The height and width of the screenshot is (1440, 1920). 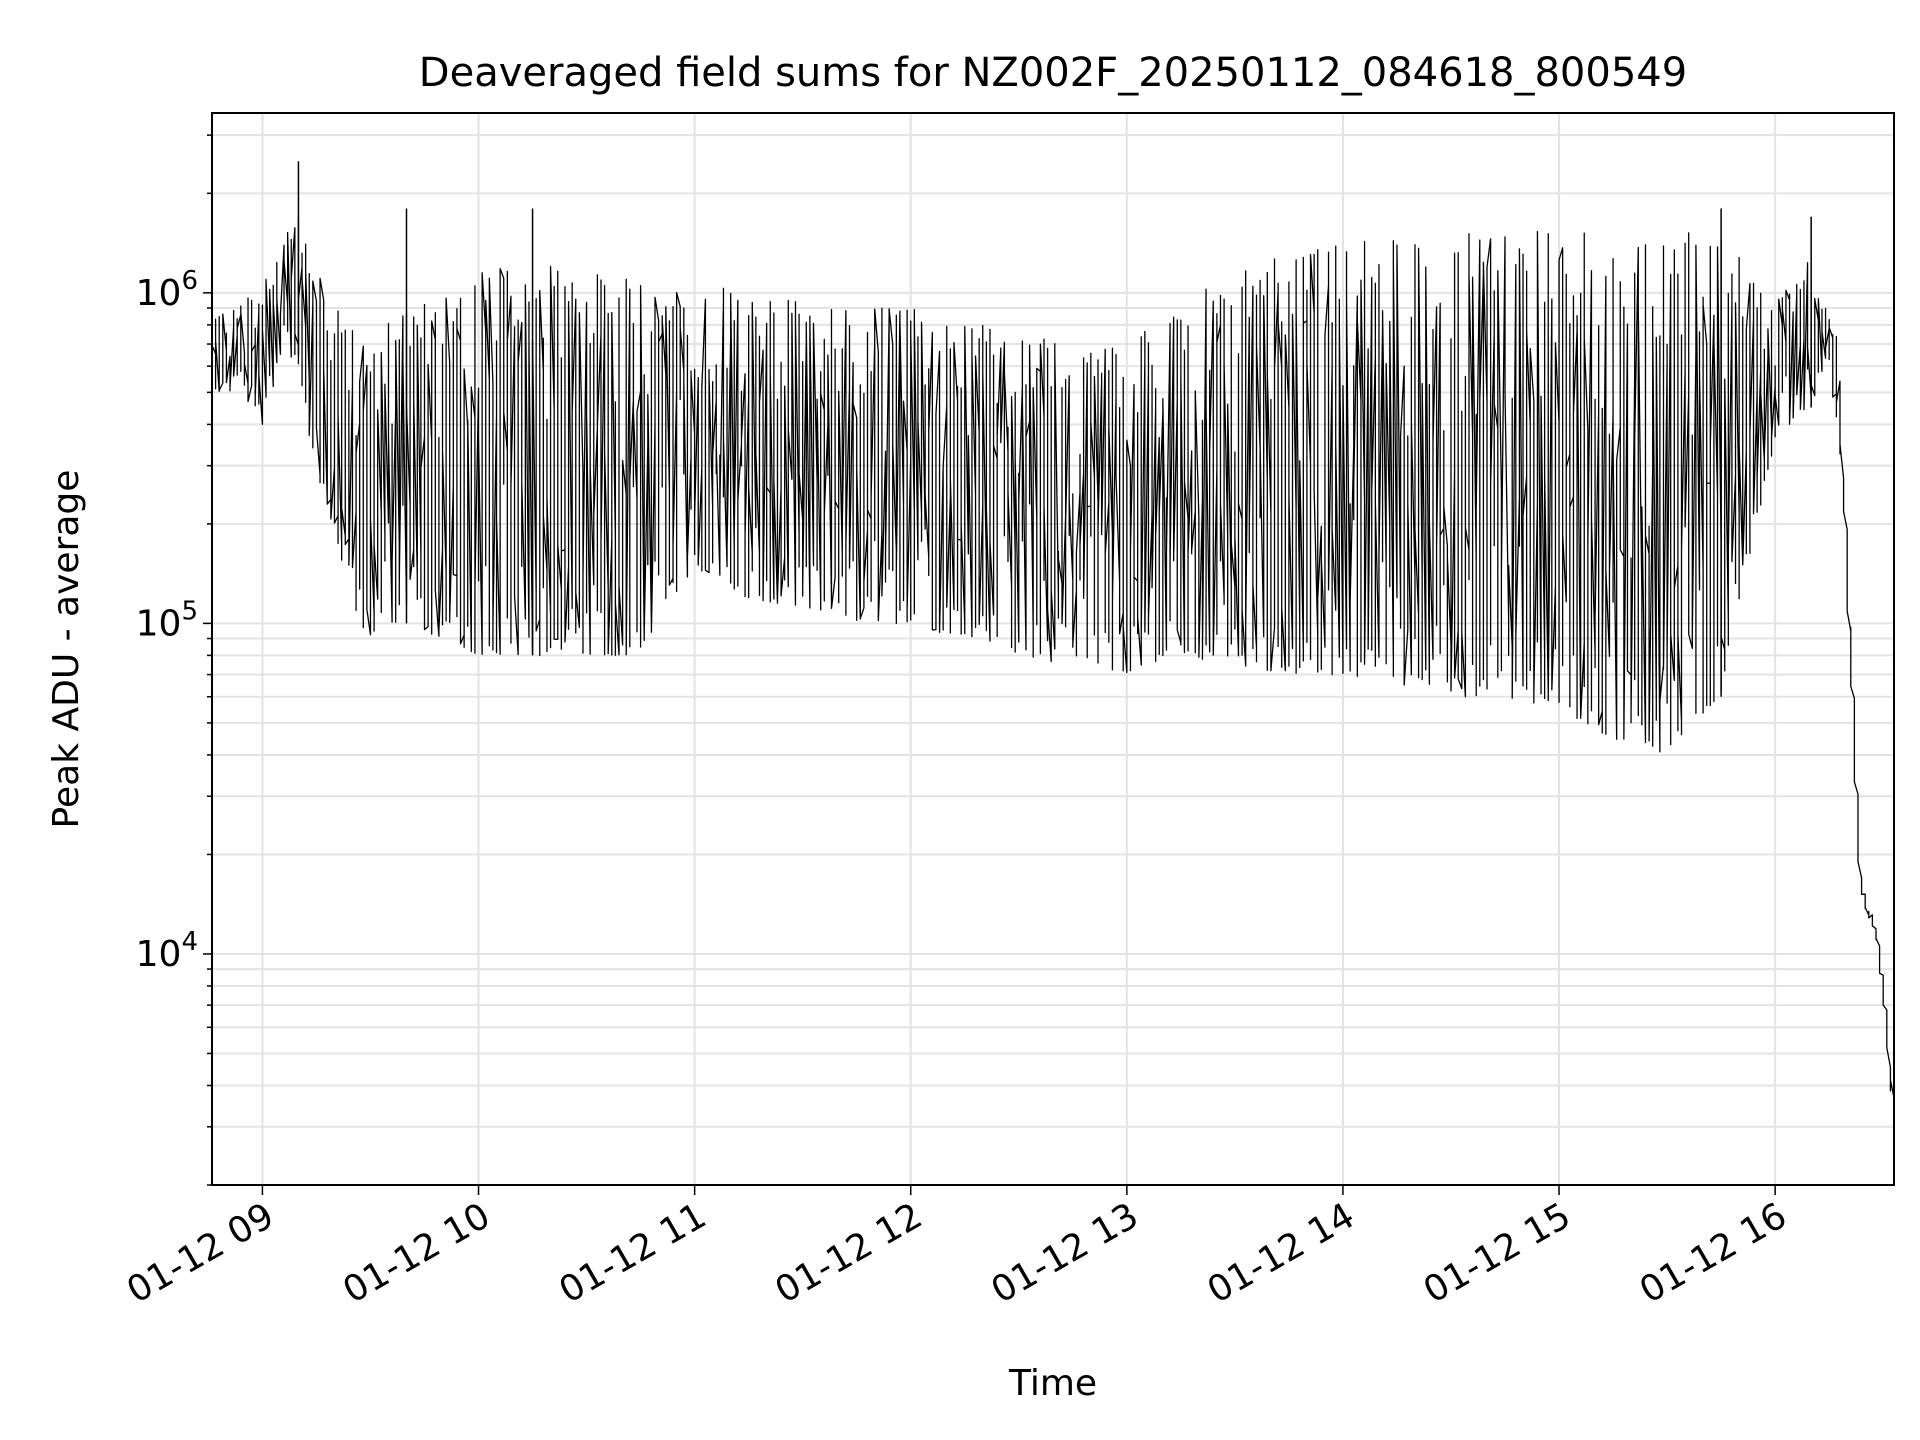 I want to click on y-tick-label: 10⁴, so click(x=167, y=951).